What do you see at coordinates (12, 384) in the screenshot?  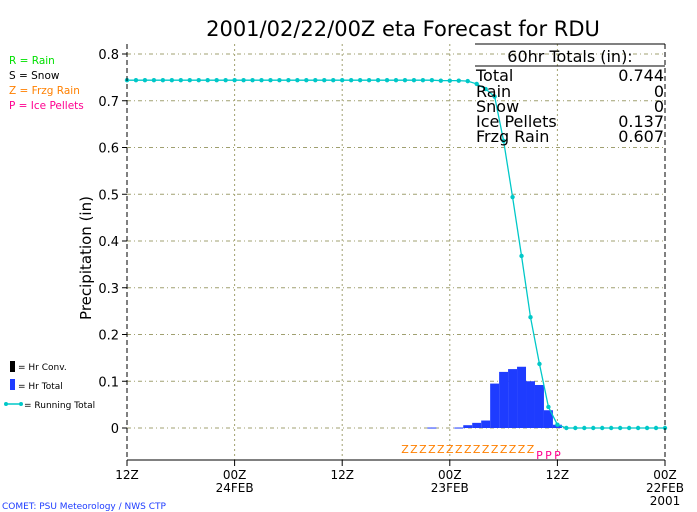 I see `hr-total-swatch` at bounding box center [12, 384].